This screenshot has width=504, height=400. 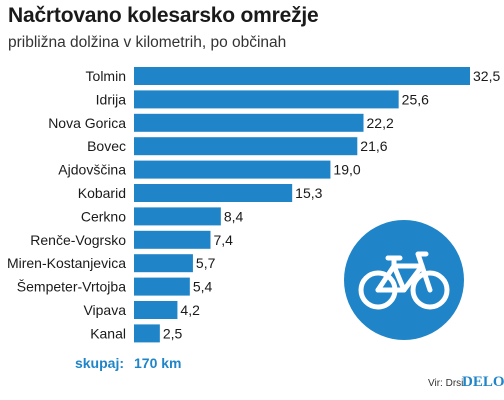 What do you see at coordinates (373, 146) in the screenshot?
I see `value-label: 21,6` at bounding box center [373, 146].